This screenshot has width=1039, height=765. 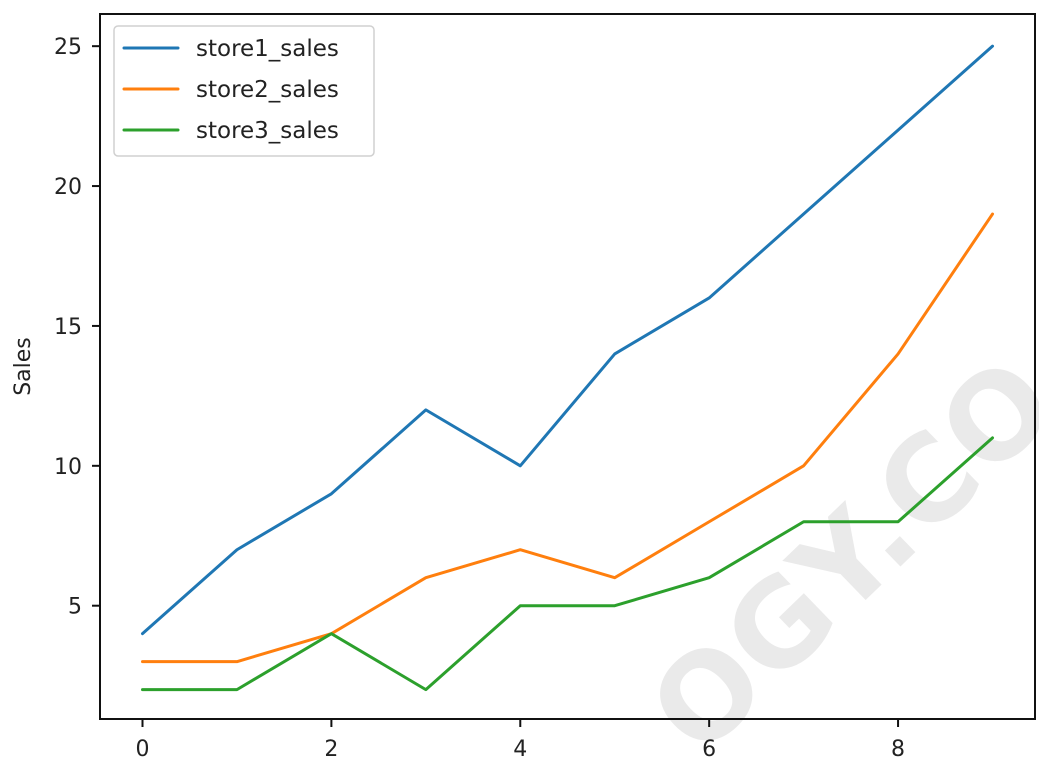 I want to click on legend-label-store2_sales: store2_sales, so click(x=267, y=90).